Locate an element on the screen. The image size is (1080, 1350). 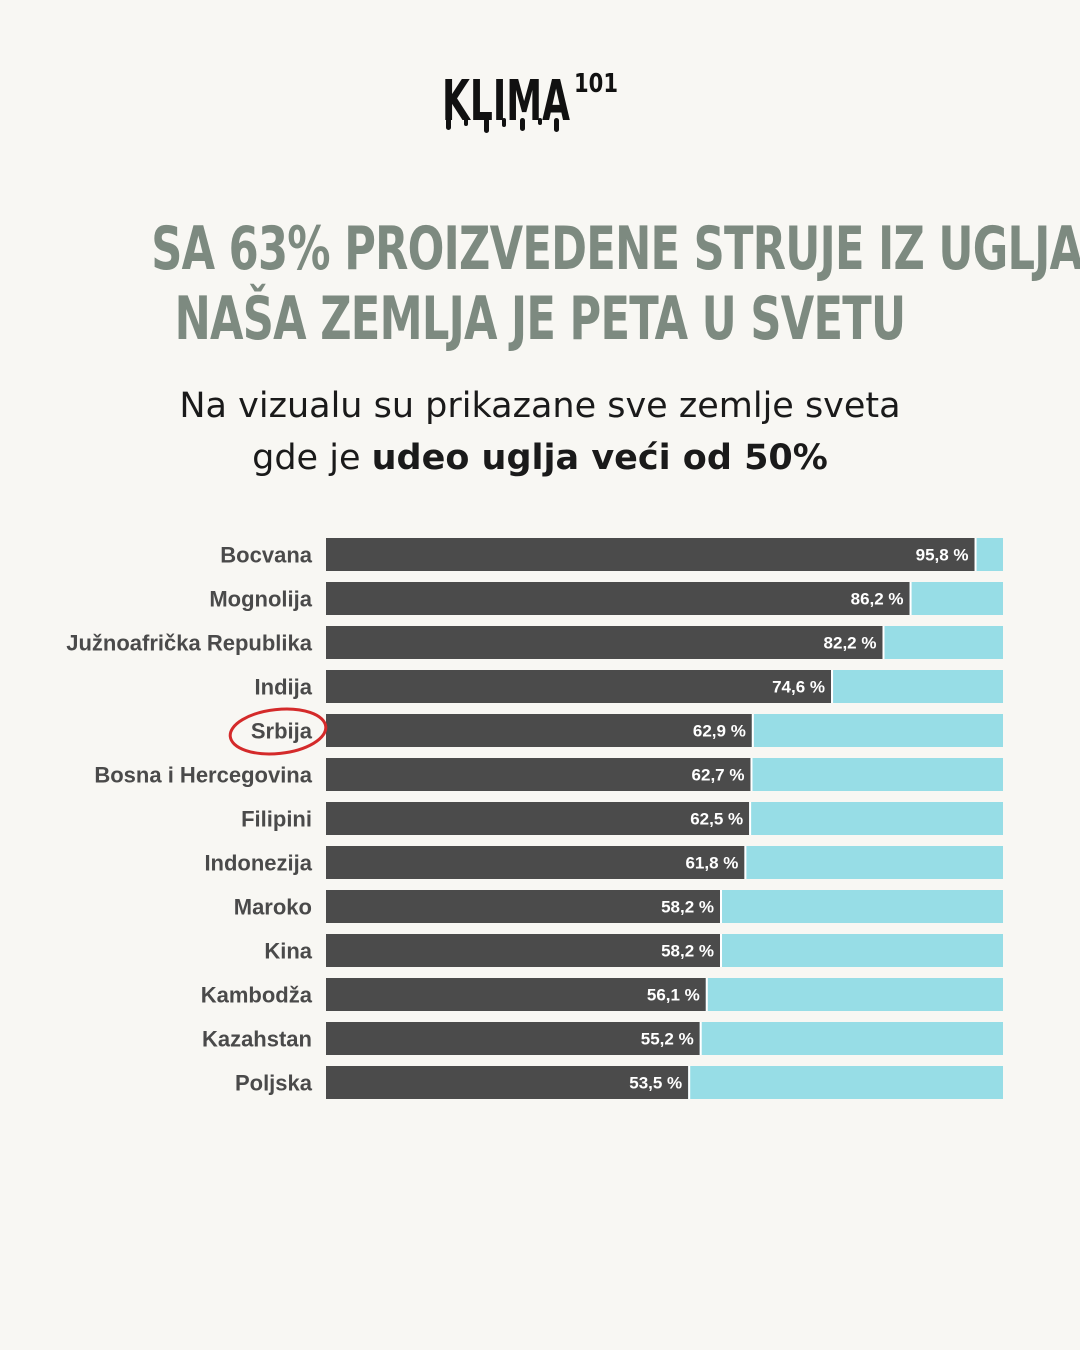
value-label: 62,7 % is located at coordinates (718, 775).